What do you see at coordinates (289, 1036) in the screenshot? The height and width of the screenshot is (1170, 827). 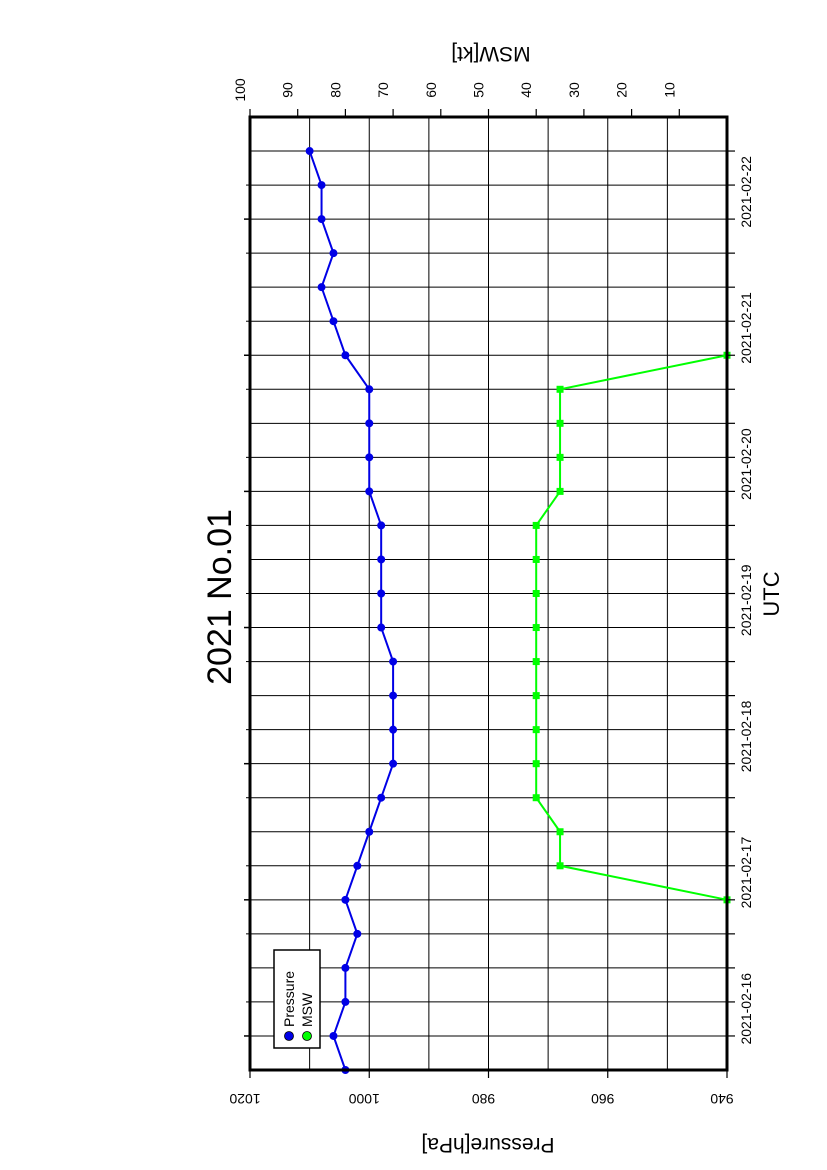 I see `legend-pressure-marker` at bounding box center [289, 1036].